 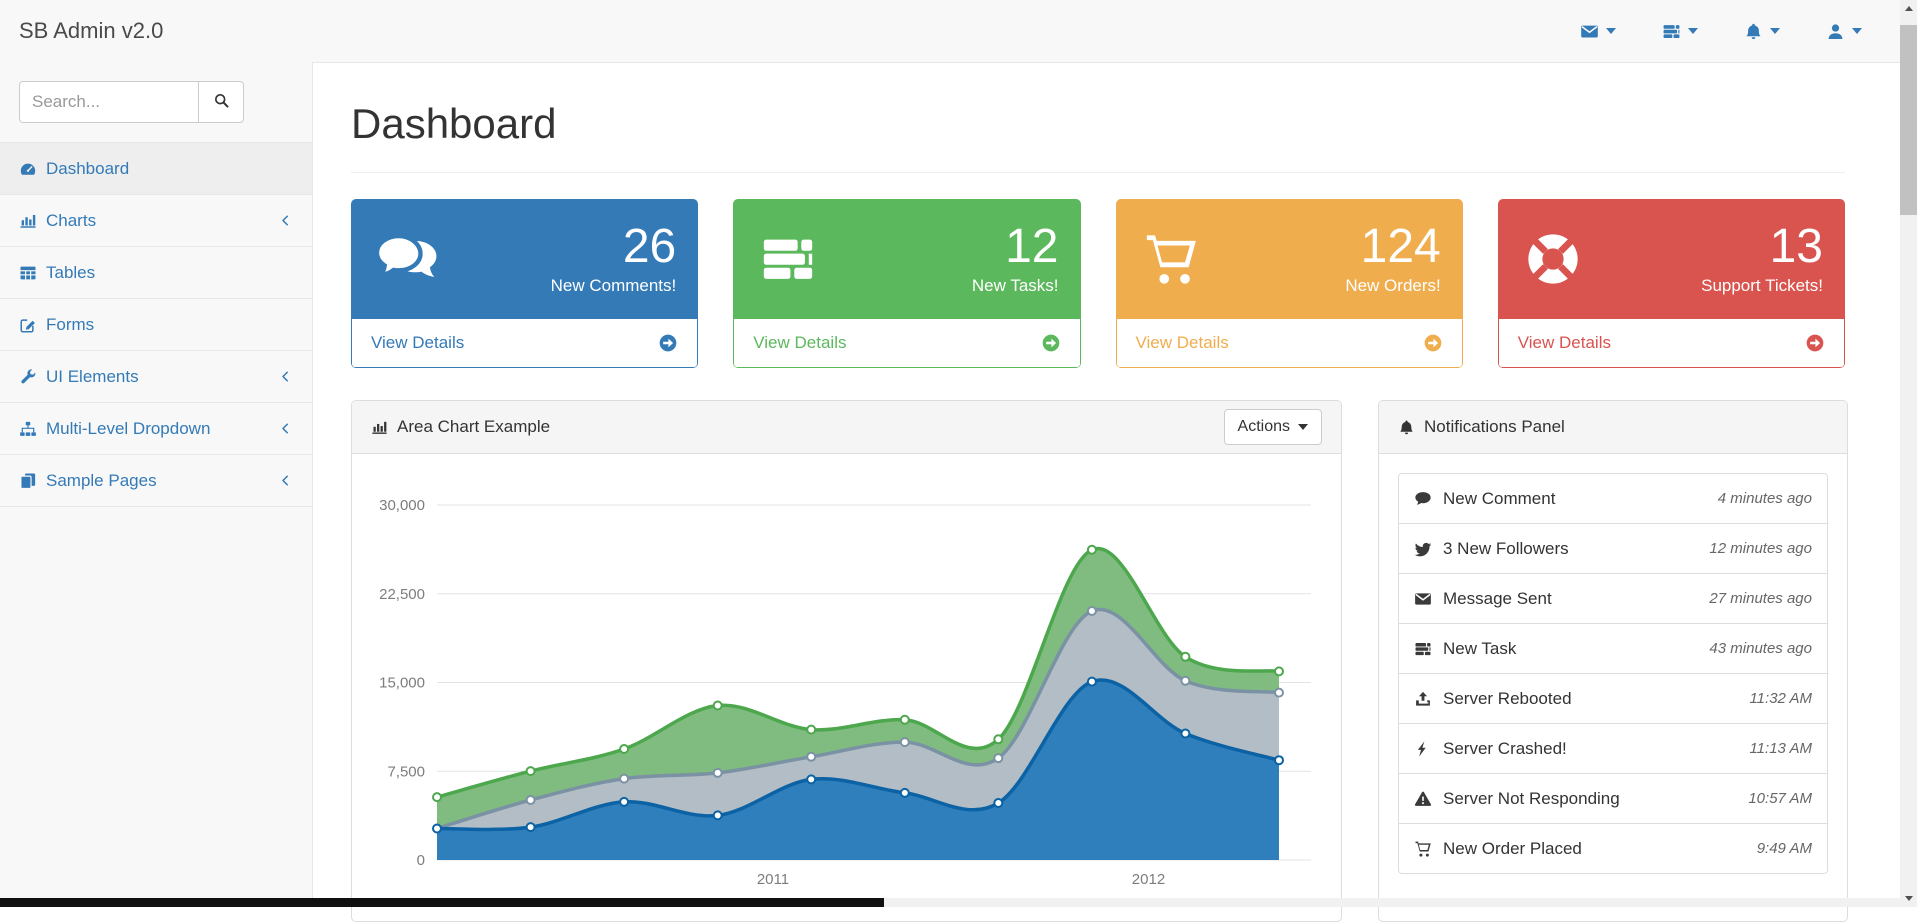 I want to click on sidebar-item-label: UI Elements, so click(x=92, y=376).